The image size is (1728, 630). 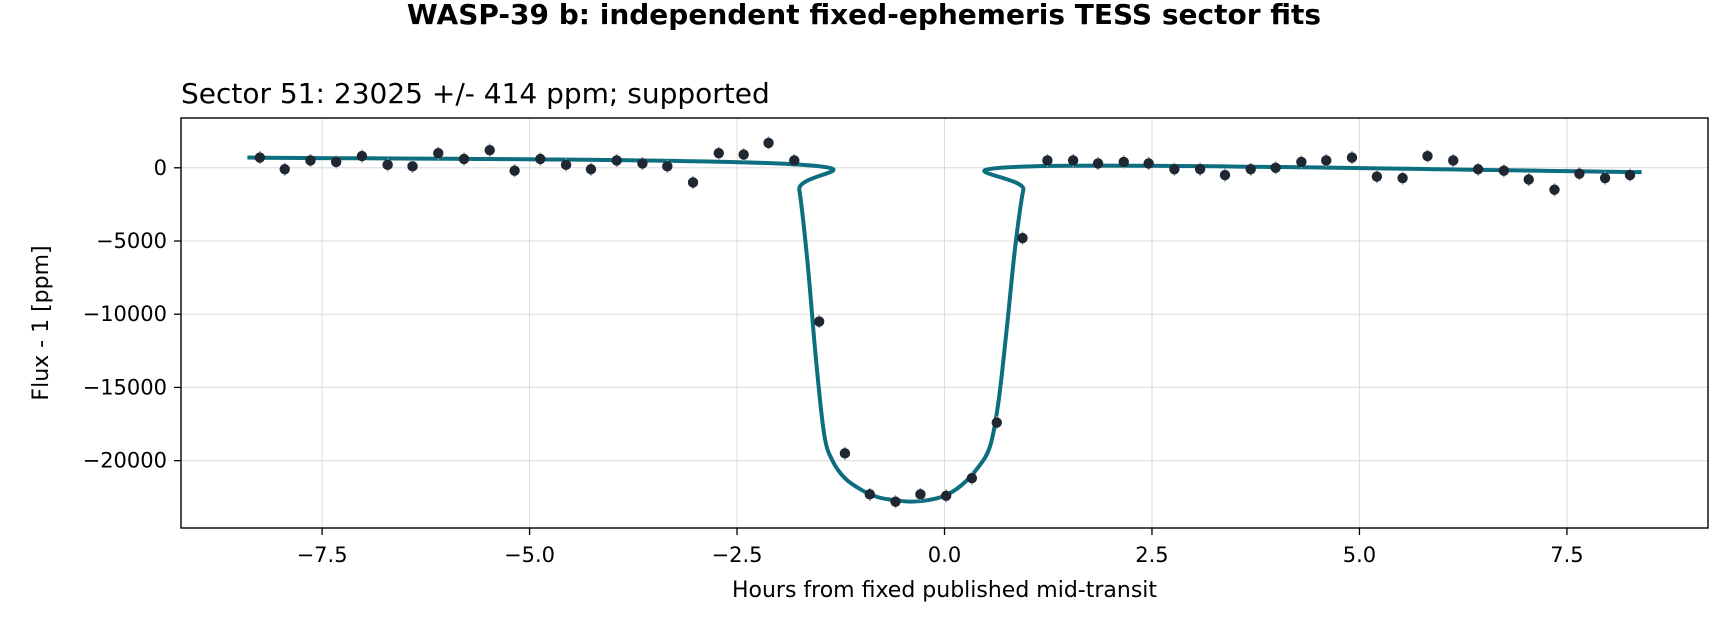 What do you see at coordinates (1151, 555) in the screenshot?
I see `x-tick-label: 2.5` at bounding box center [1151, 555].